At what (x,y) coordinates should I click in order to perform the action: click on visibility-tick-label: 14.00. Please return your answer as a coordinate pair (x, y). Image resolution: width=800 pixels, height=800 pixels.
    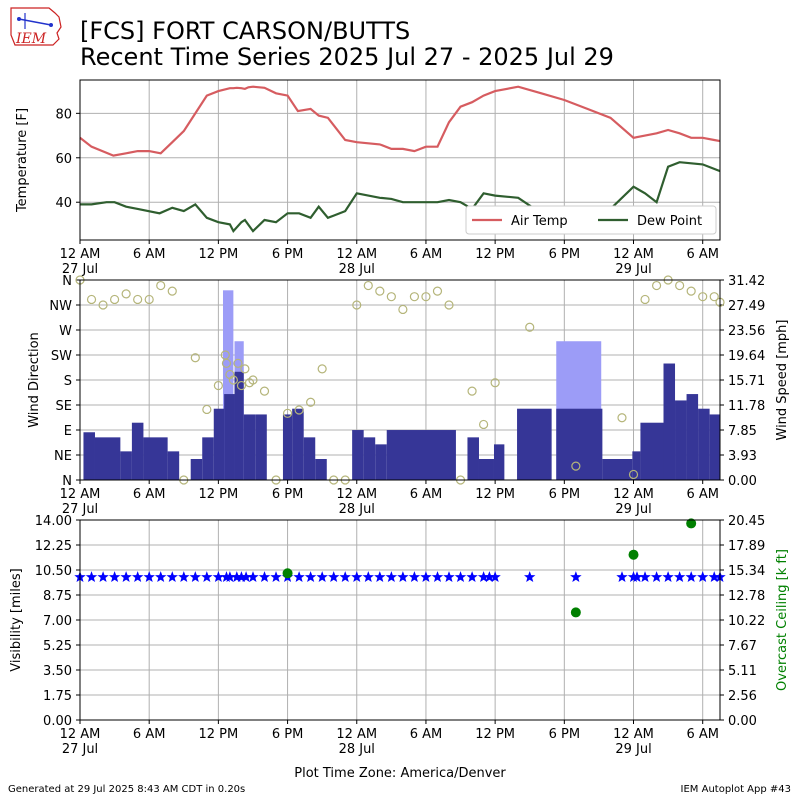
    Looking at the image, I should click on (53, 521).